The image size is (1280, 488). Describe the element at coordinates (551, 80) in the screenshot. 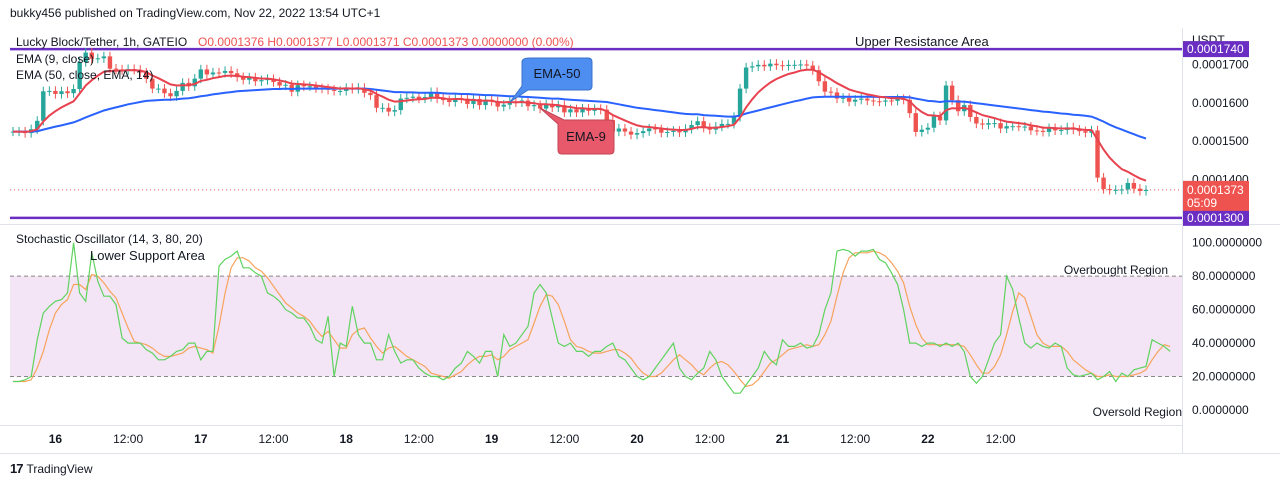

I see `ema50-callout-box` at that location.